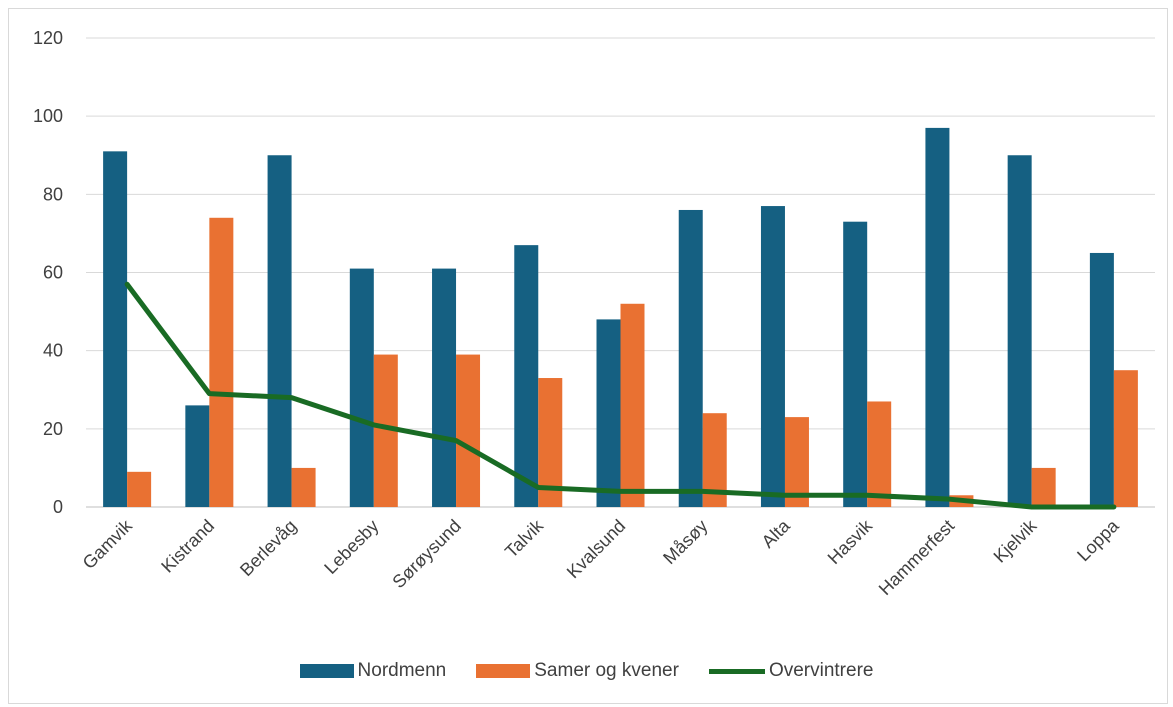 The image size is (1173, 707). Describe the element at coordinates (821, 670) in the screenshot. I see `legend-label-overvintrere: Overvintrere` at that location.